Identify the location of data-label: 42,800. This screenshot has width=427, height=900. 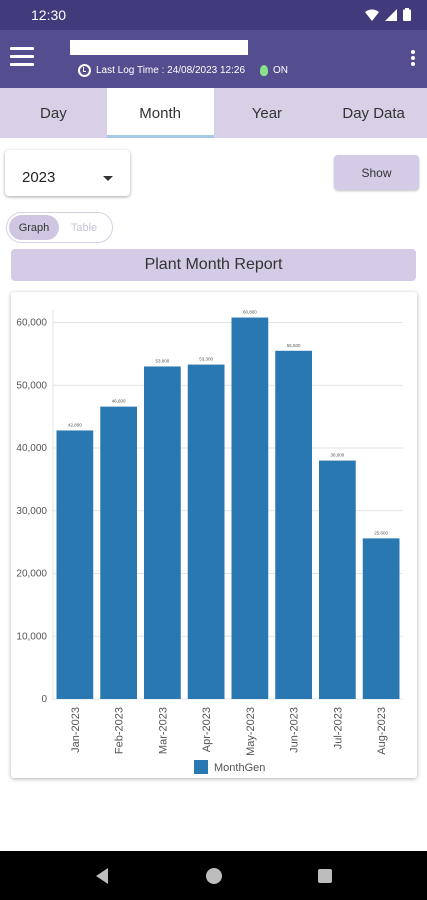
(75, 424).